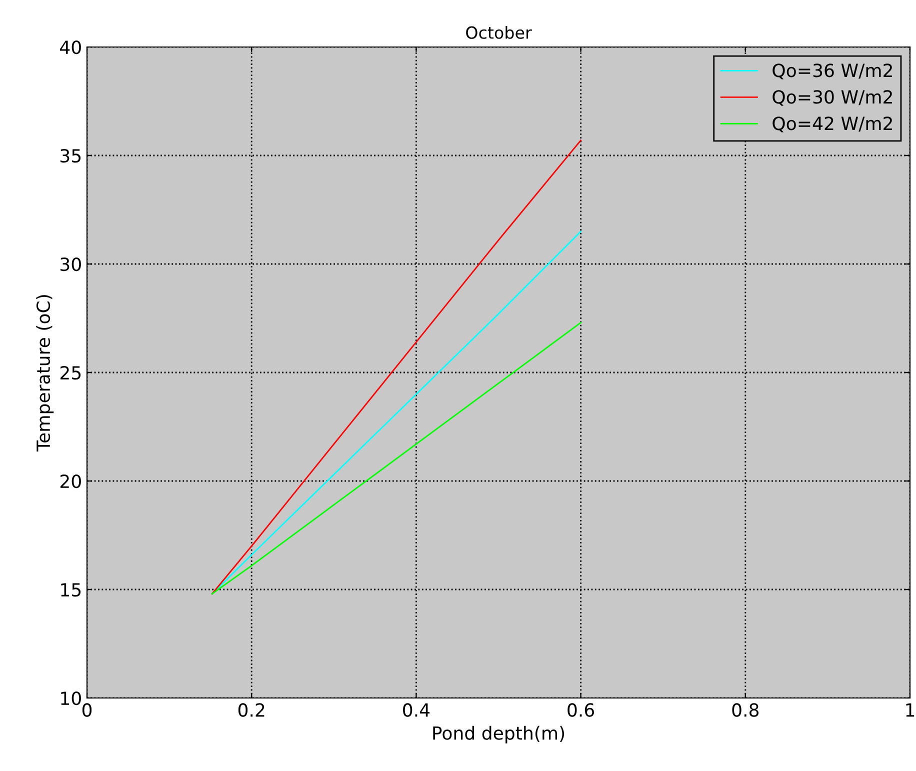  I want to click on x-tick-label: 1, so click(910, 710).